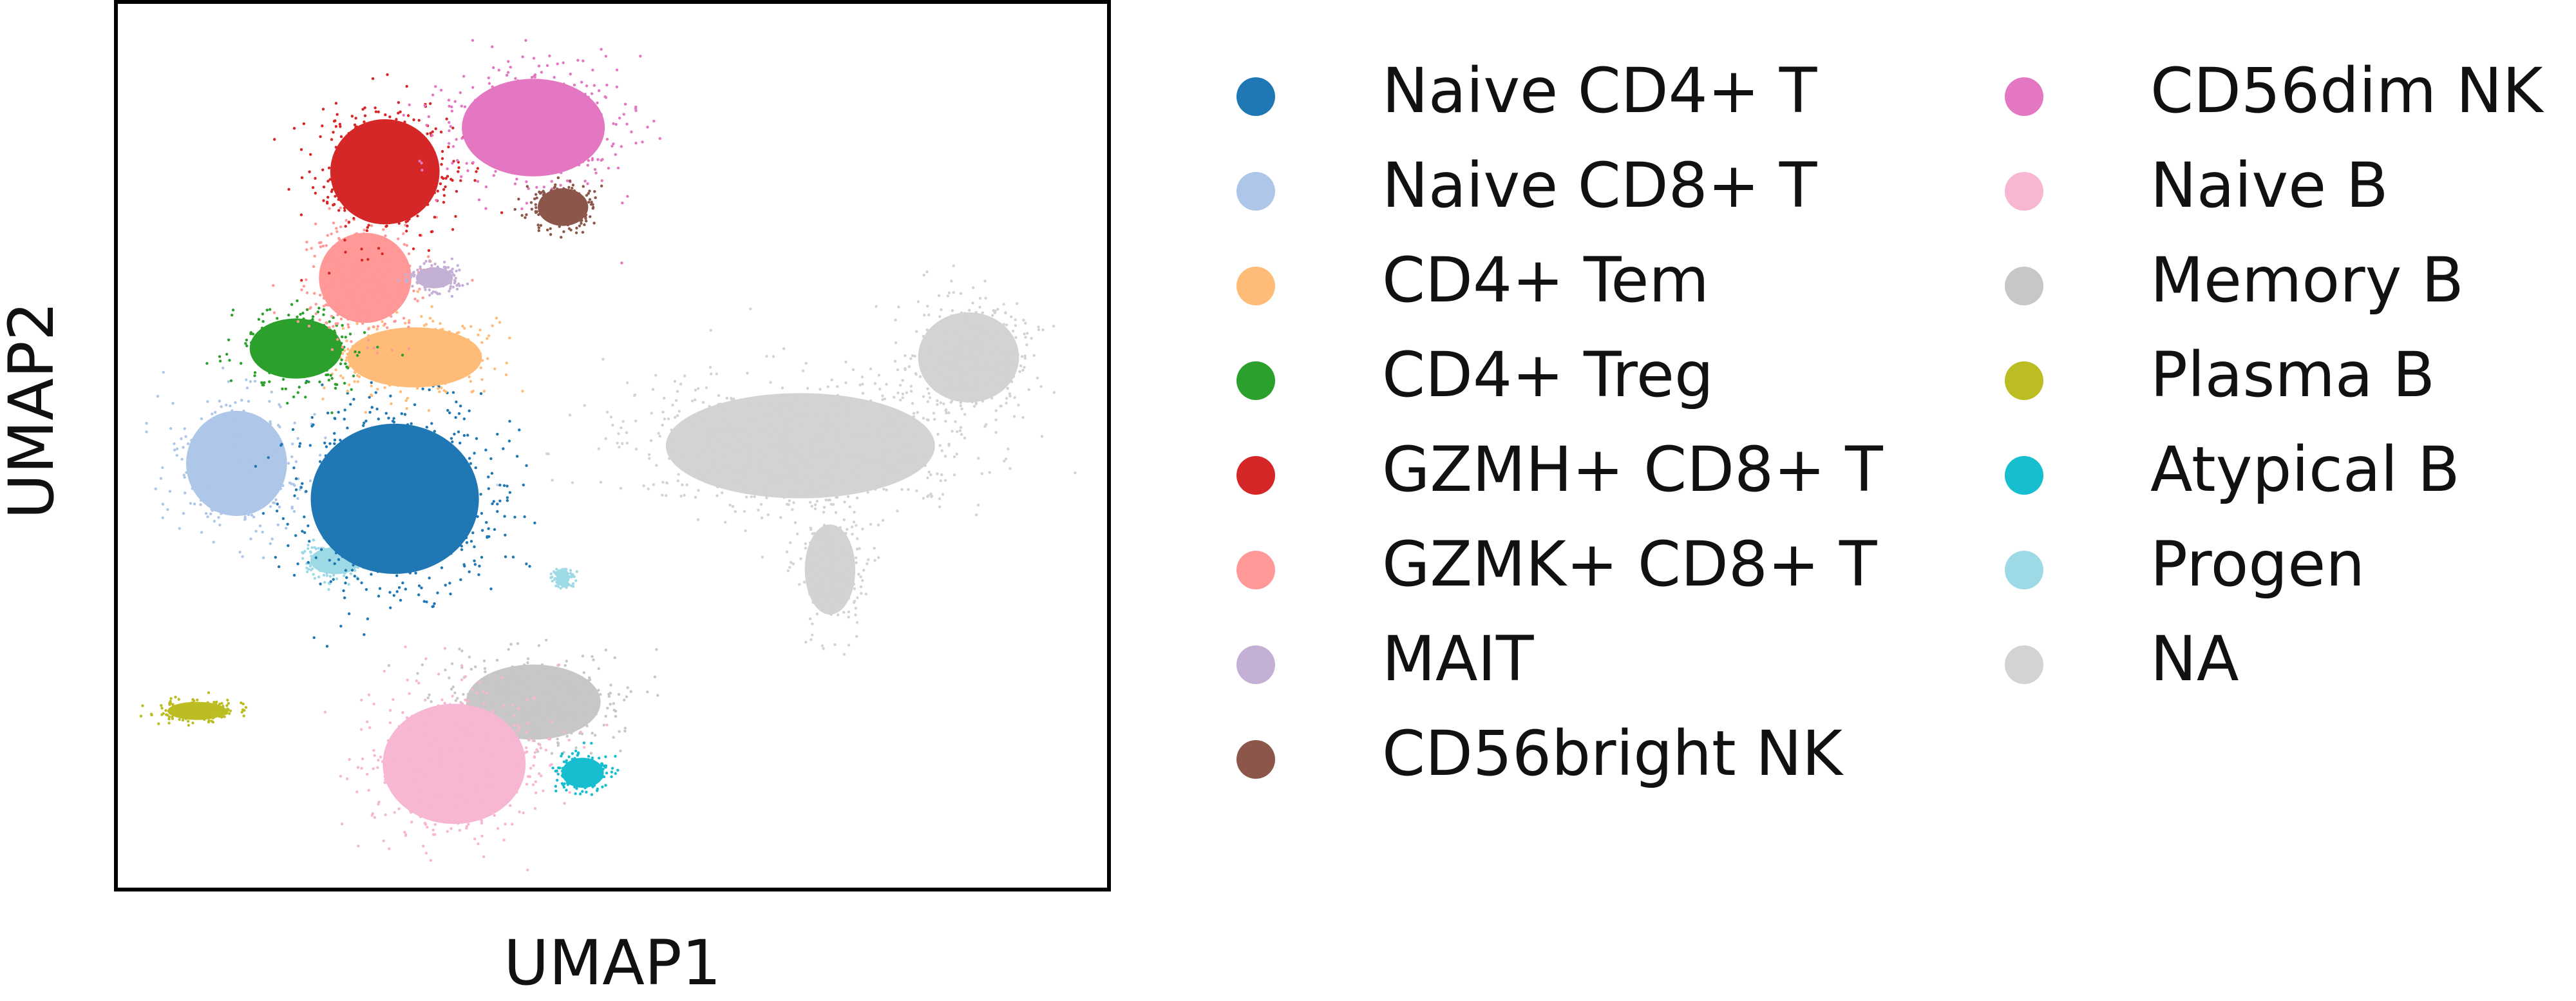 This screenshot has height=1001, width=2576. Describe the element at coordinates (261, 459) in the screenshot. I see `series-naive-cd8-t` at that location.